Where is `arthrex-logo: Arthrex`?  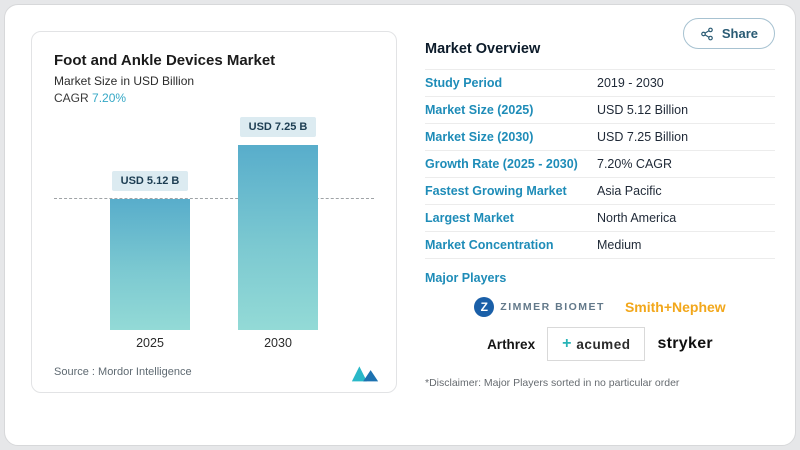 arthrex-logo: Arthrex is located at coordinates (511, 344).